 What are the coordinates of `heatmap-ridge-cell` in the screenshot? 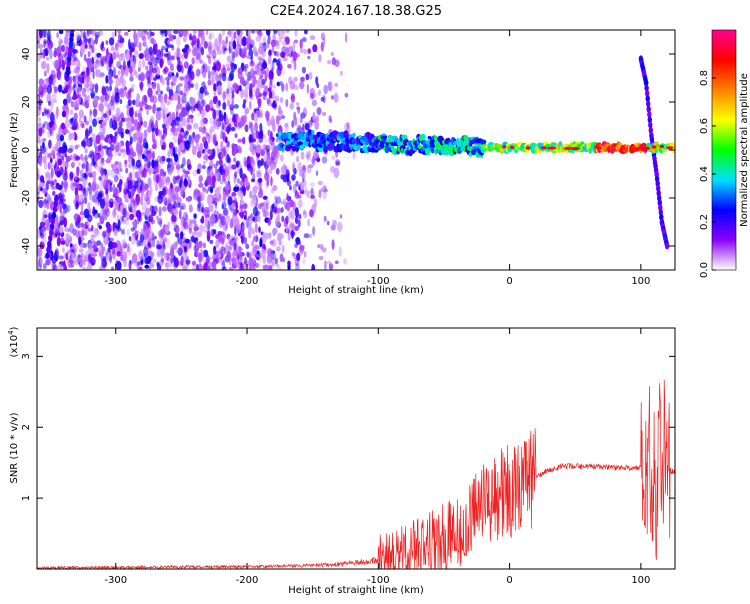 It's located at (354, 135).